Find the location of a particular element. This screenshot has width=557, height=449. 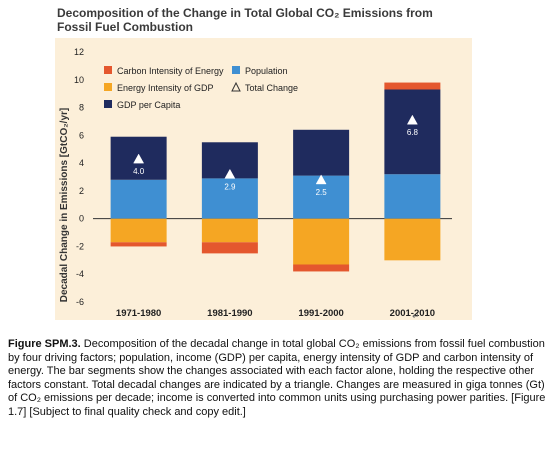

y-tick-label: -4 is located at coordinates (80, 274).